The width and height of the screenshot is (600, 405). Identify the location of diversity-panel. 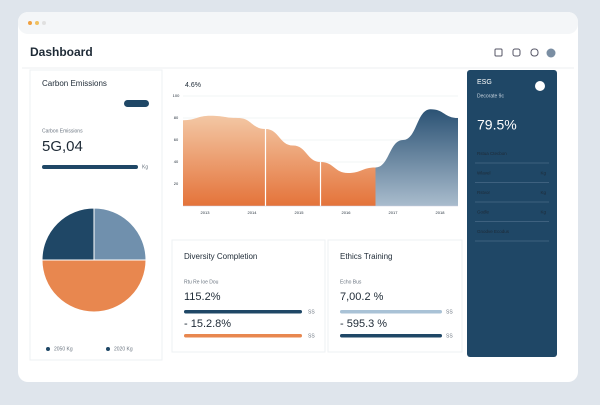
(248, 296).